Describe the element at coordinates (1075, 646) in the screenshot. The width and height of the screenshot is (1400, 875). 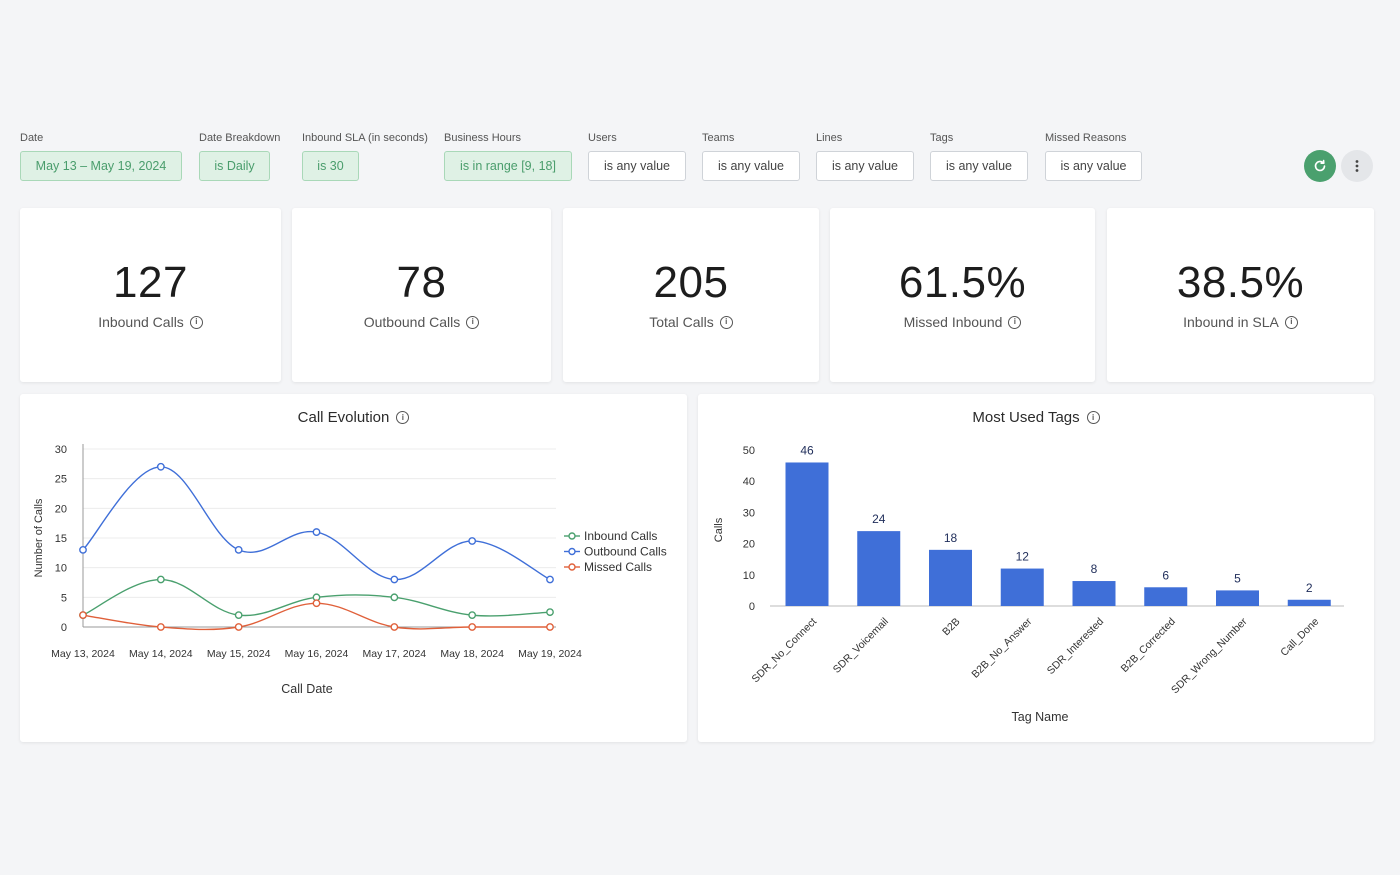
I see `x-tick-label: SDR_Interested` at that location.